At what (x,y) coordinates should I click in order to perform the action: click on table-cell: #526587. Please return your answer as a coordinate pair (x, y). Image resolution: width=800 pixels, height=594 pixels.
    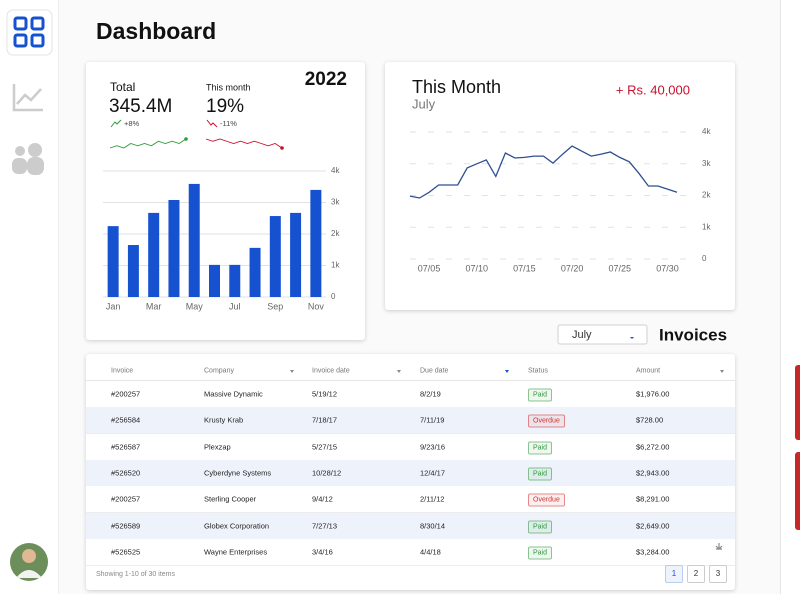
    Looking at the image, I should click on (126, 447).